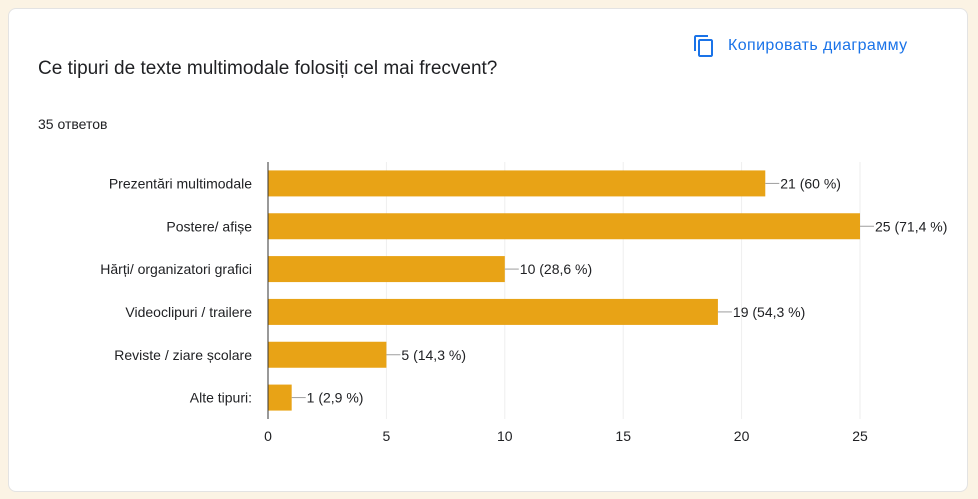 The height and width of the screenshot is (499, 978). Describe the element at coordinates (556, 269) in the screenshot. I see `value-label: 10 (28,6 %)` at that location.